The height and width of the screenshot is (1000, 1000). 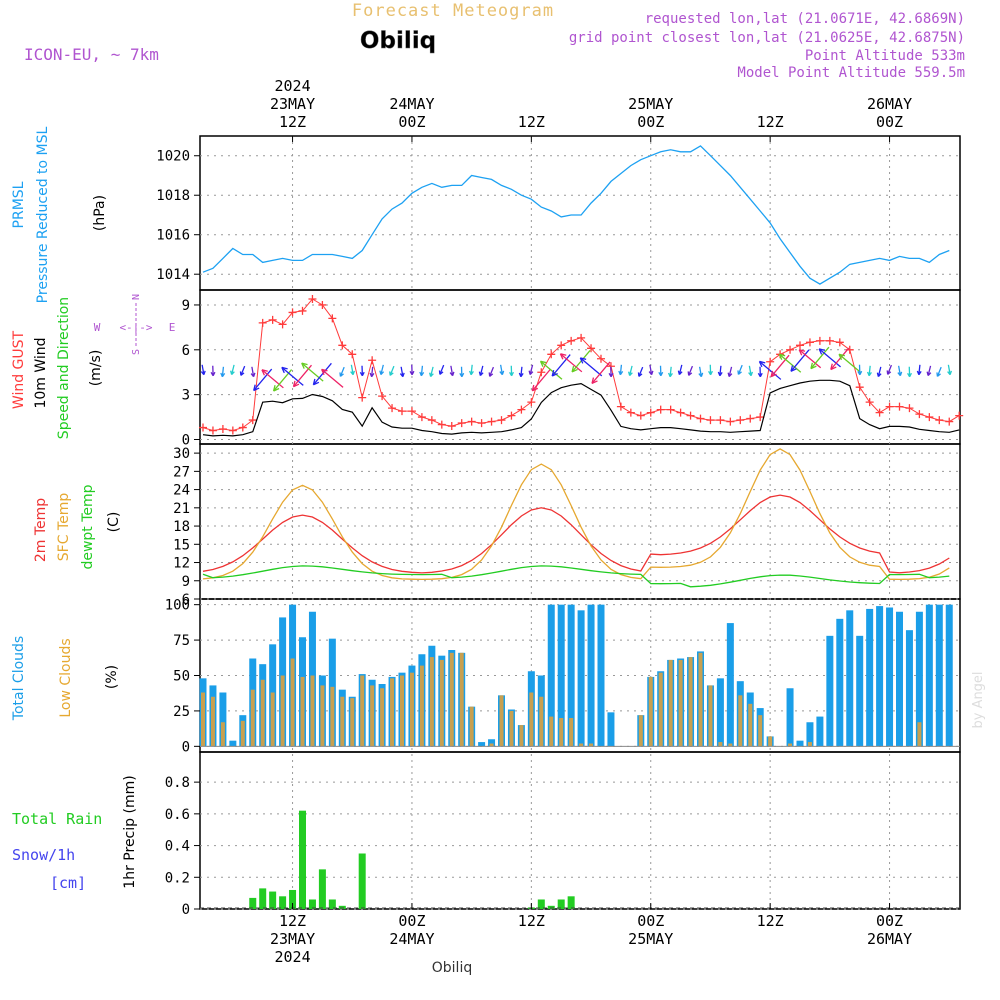 What do you see at coordinates (292, 104) in the screenshot?
I see `time-label-top: 23MAY` at bounding box center [292, 104].